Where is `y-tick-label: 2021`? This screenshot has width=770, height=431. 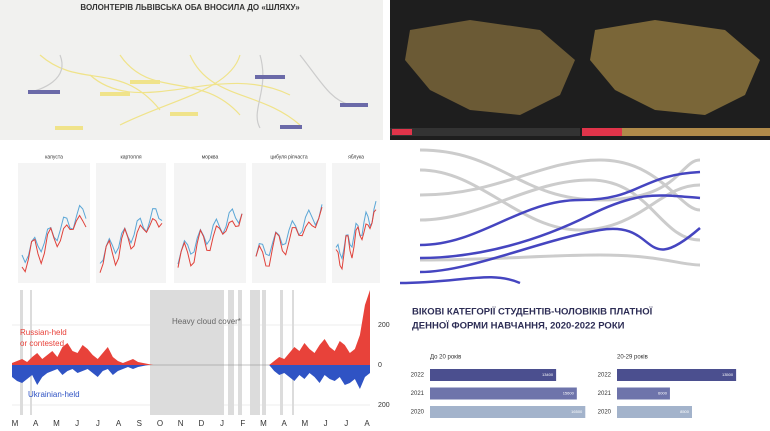
y-tick-label: 2021 is located at coordinates (418, 394).